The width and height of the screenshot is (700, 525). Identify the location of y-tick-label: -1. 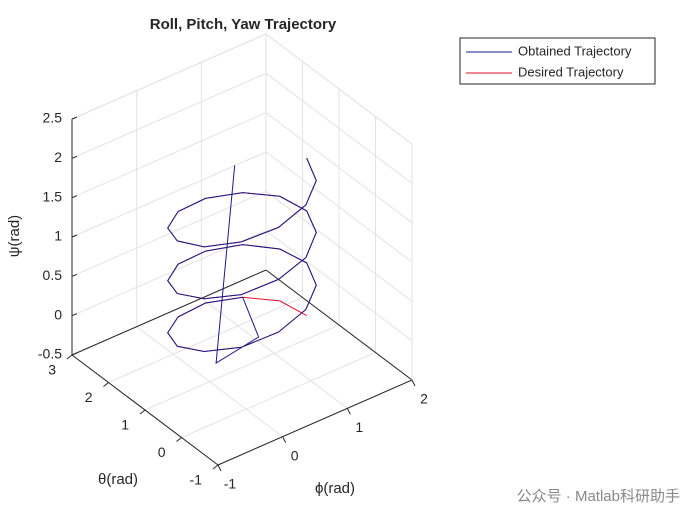
(196, 480).